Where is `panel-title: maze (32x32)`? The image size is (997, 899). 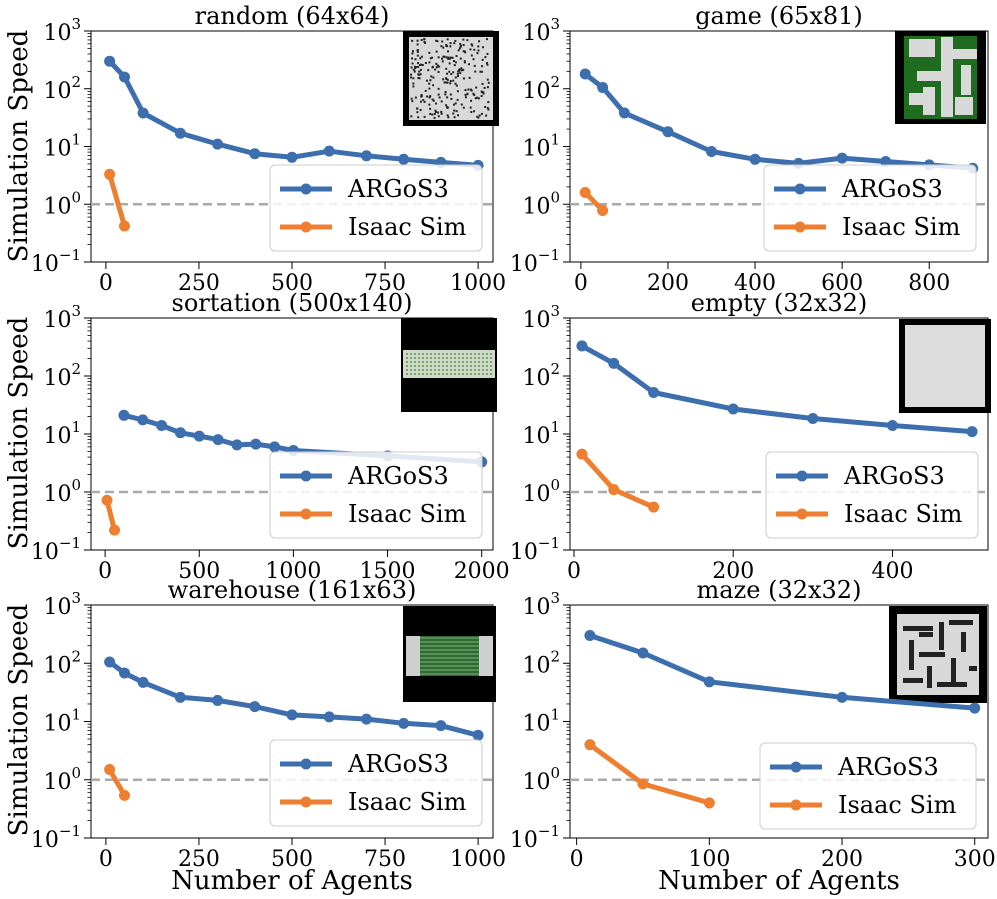 panel-title: maze (32x32) is located at coordinates (779, 590).